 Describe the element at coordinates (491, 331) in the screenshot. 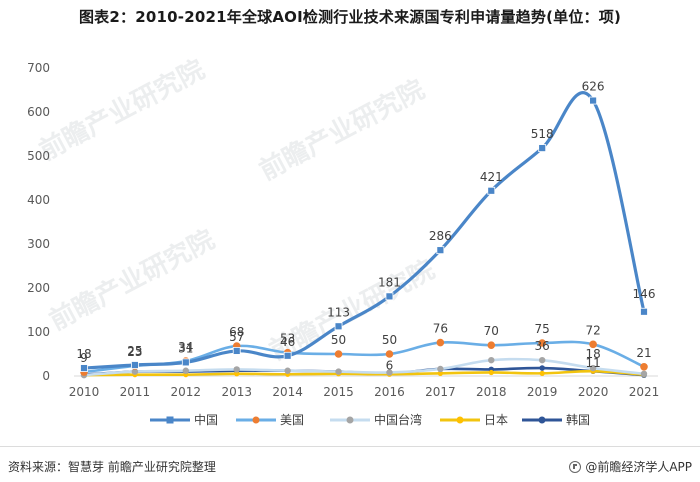

I see `data-label: 70` at that location.